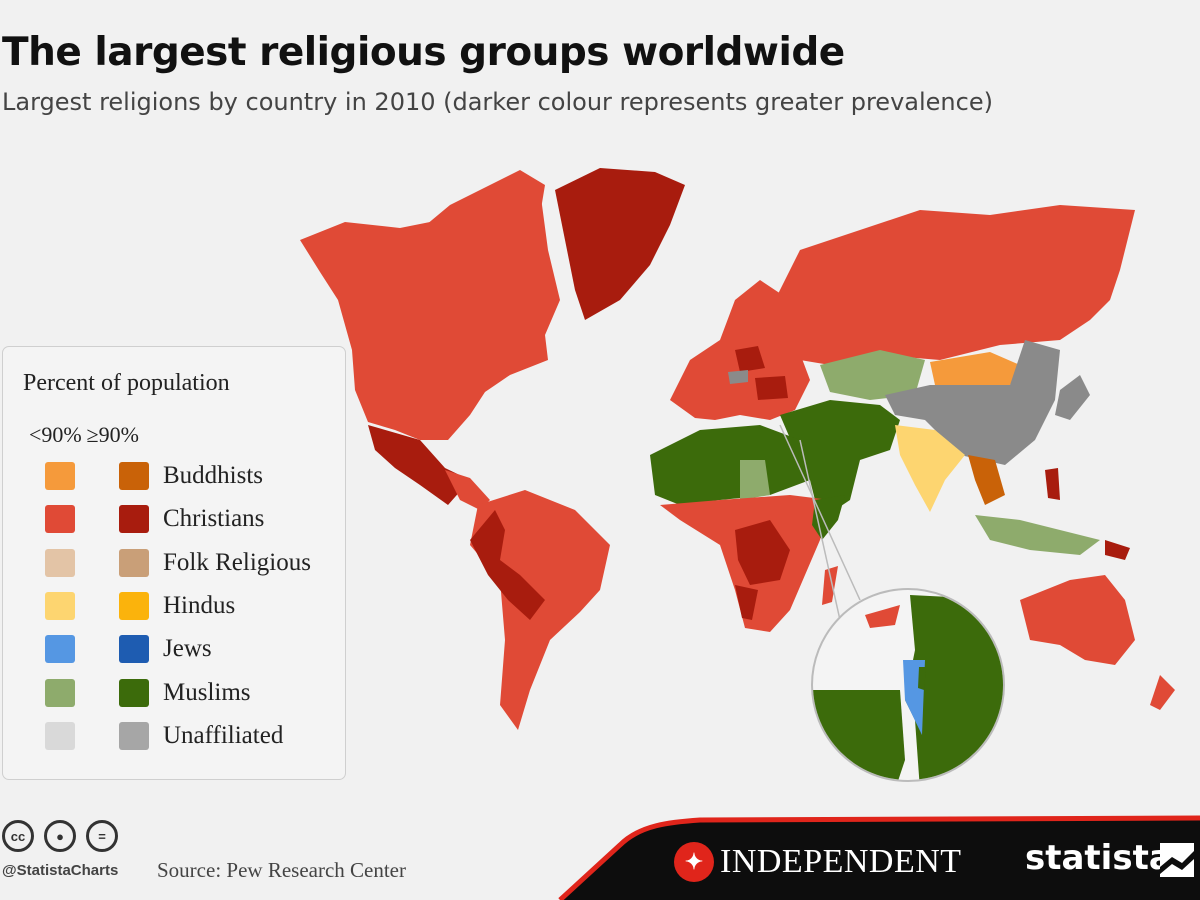 The height and width of the screenshot is (900, 1200). What do you see at coordinates (830, 585) in the screenshot?
I see `madagascar` at bounding box center [830, 585].